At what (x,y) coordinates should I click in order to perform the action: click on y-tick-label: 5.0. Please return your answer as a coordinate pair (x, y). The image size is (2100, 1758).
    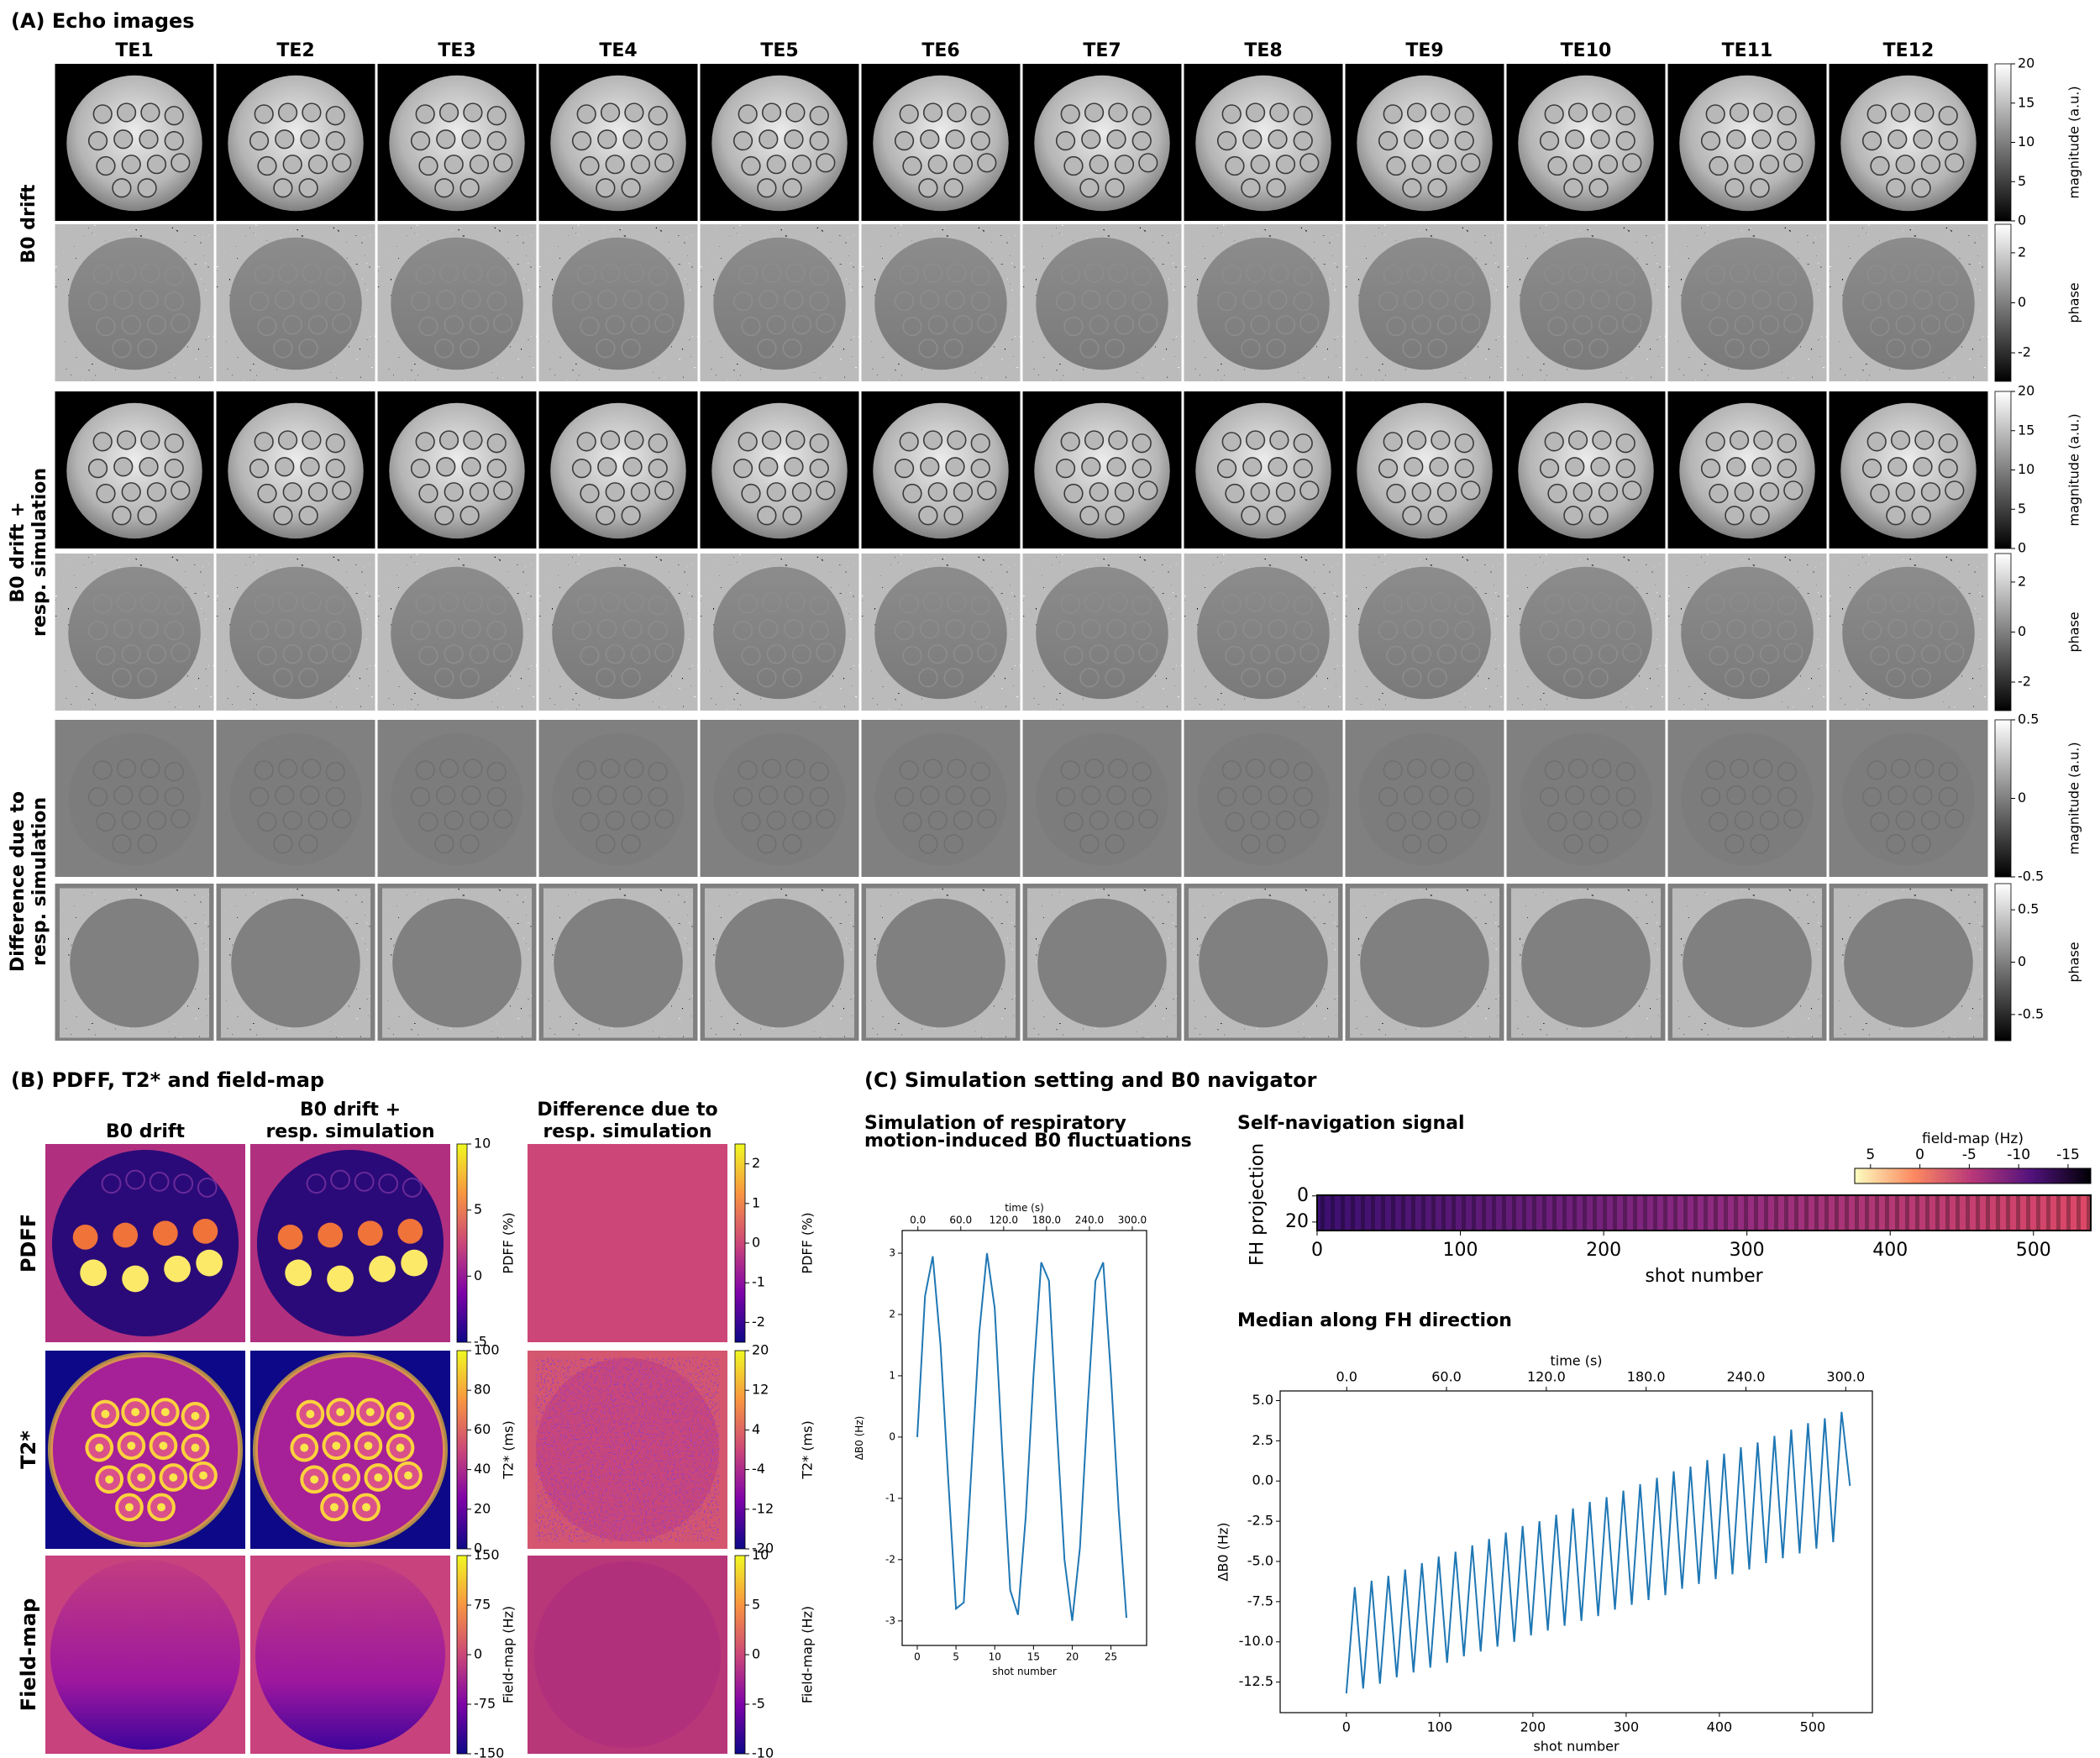
    Looking at the image, I should click on (1262, 1400).